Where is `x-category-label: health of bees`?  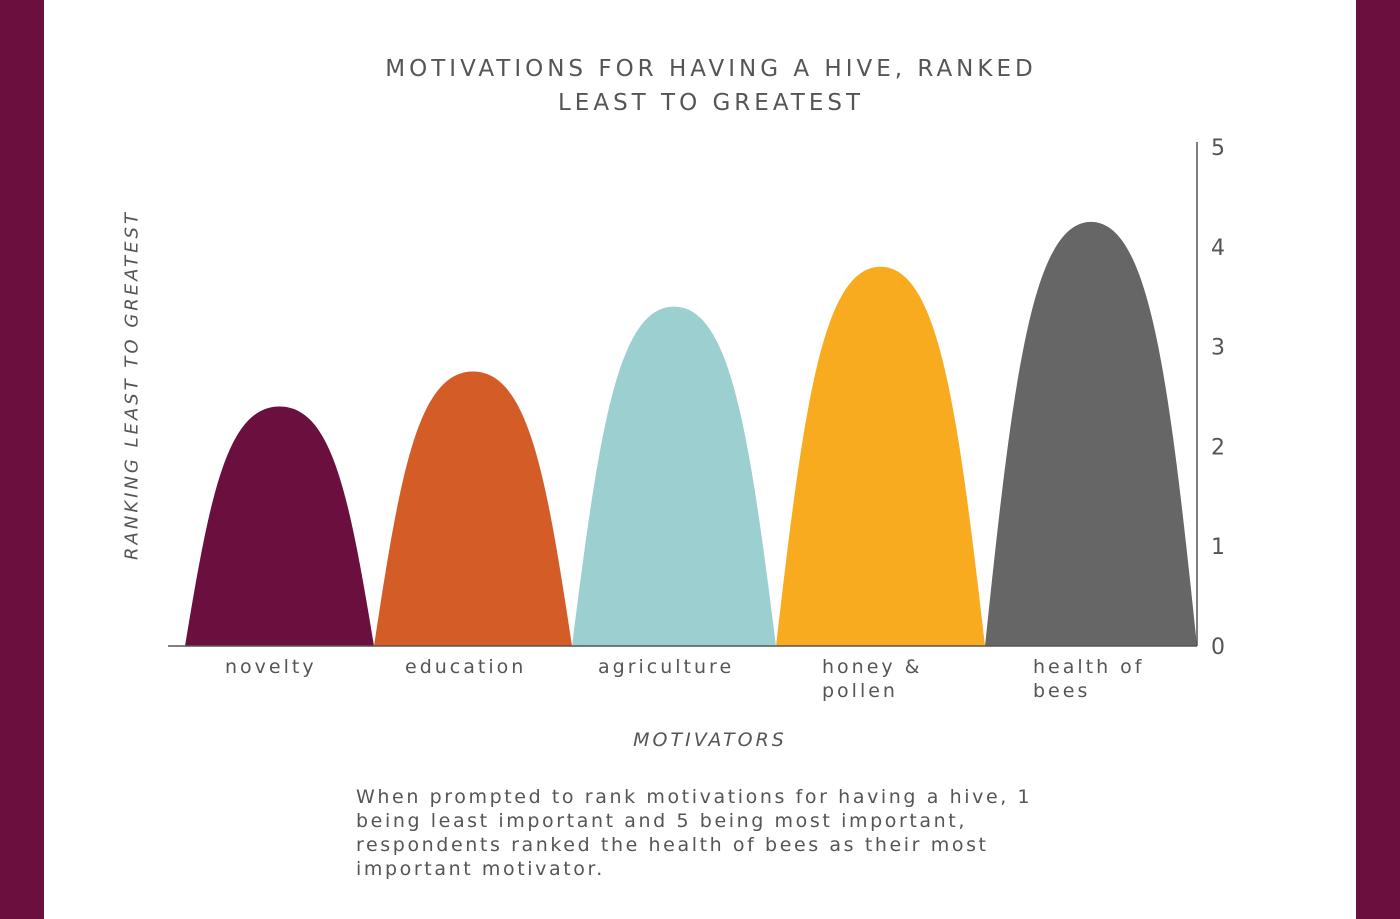
x-category-label: health of bees is located at coordinates (1089, 679).